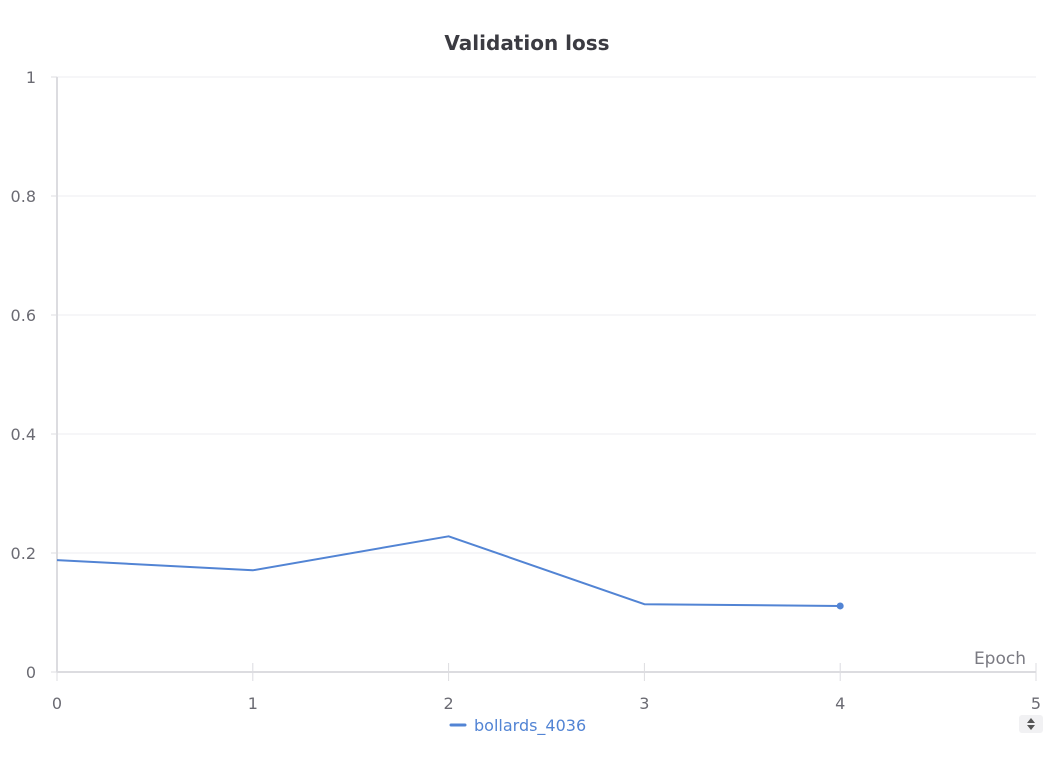  Describe the element at coordinates (530, 726) in the screenshot. I see `legend-label: bollards_4036` at that location.